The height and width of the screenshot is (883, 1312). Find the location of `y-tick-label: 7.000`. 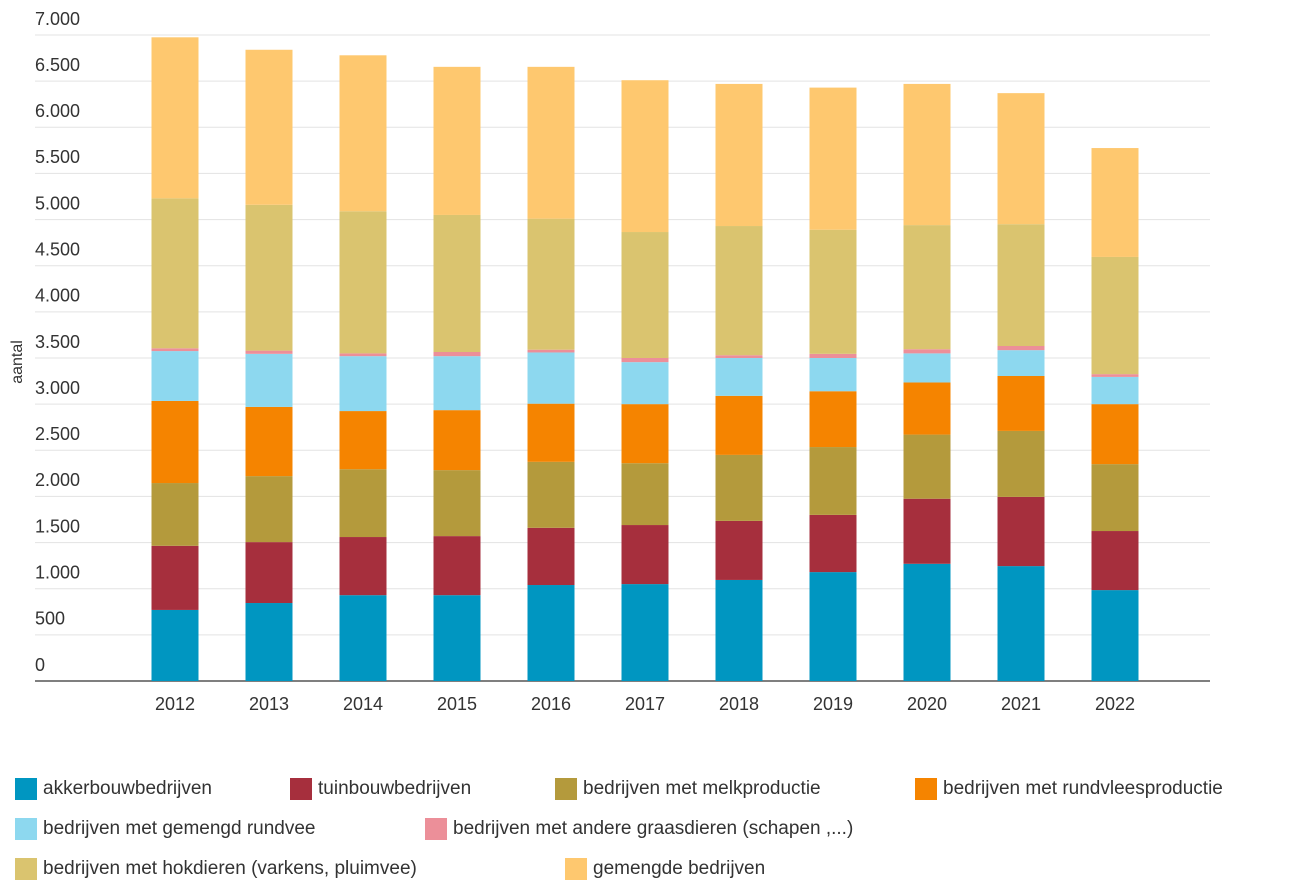

y-tick-label: 7.000 is located at coordinates (57, 19).